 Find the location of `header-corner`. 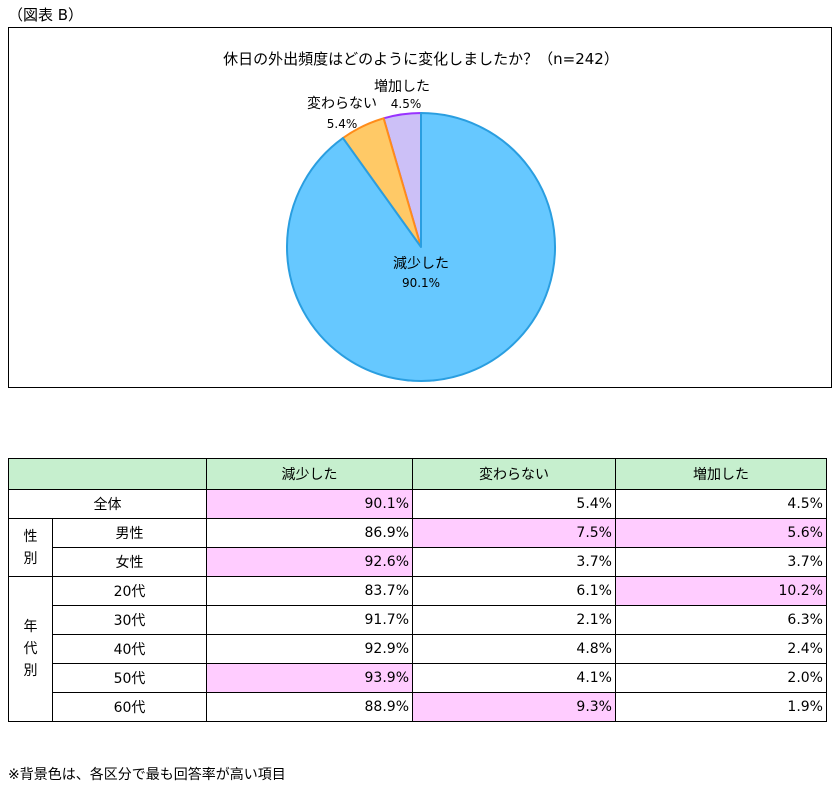

header-corner is located at coordinates (107, 474).